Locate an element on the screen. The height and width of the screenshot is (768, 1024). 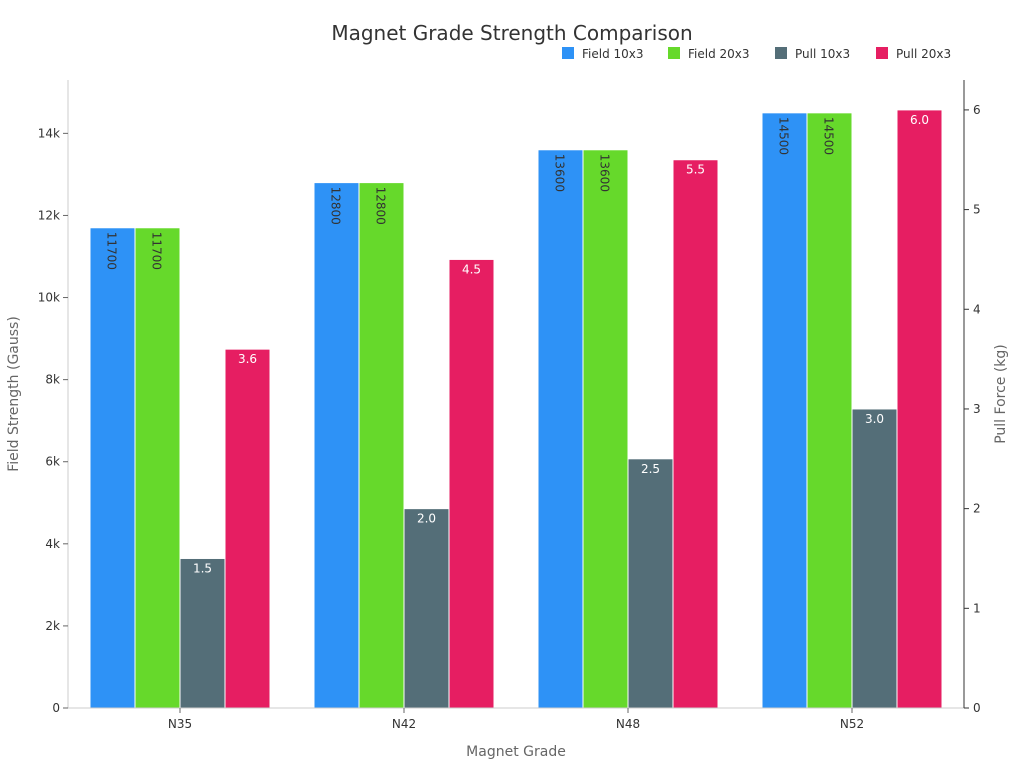
y2-tick-label: 3 is located at coordinates (977, 409).